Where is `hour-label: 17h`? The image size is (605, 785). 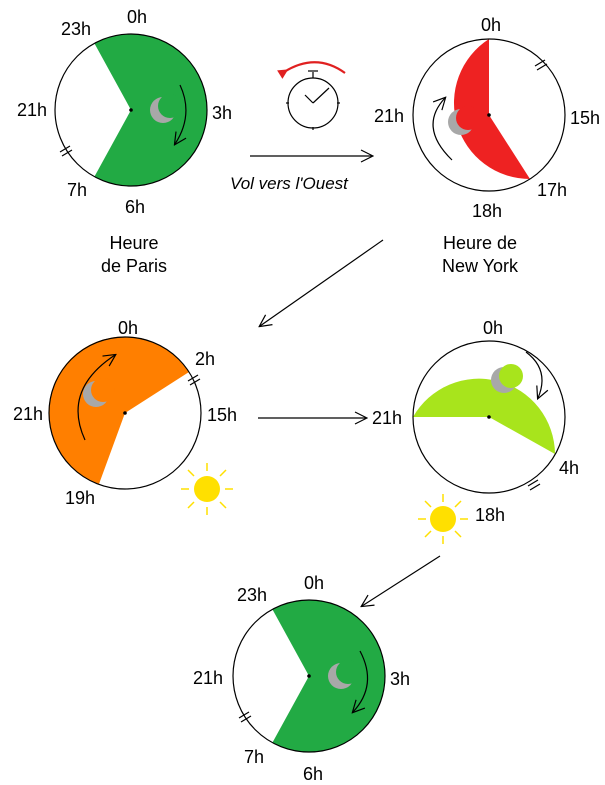 hour-label: 17h is located at coordinates (552, 190).